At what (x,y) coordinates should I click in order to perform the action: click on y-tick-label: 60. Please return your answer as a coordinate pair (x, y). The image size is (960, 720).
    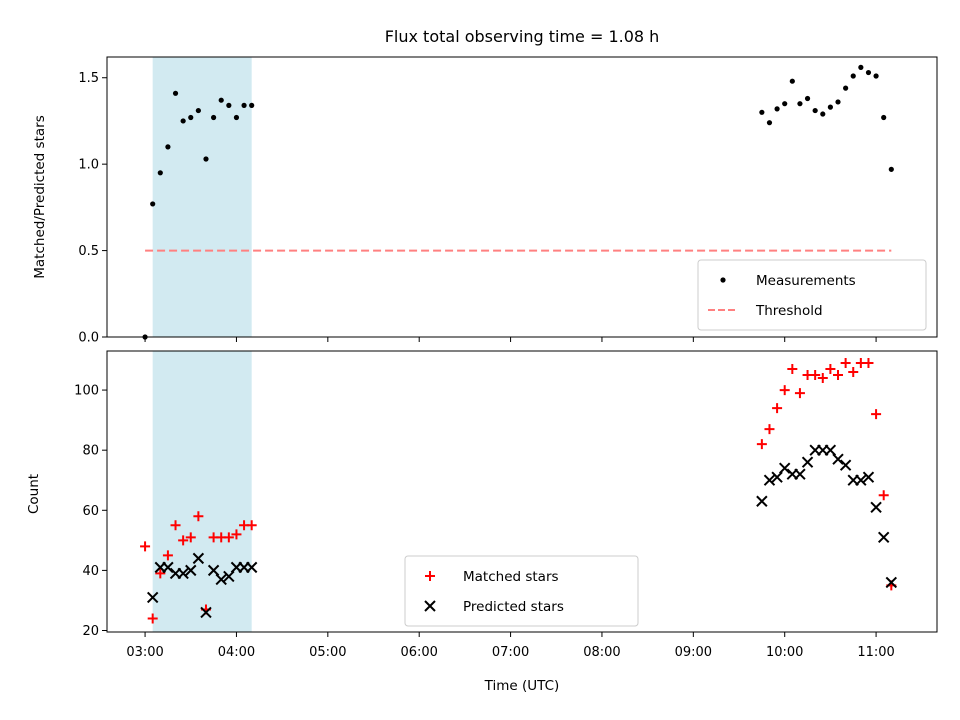
    Looking at the image, I should click on (90, 511).